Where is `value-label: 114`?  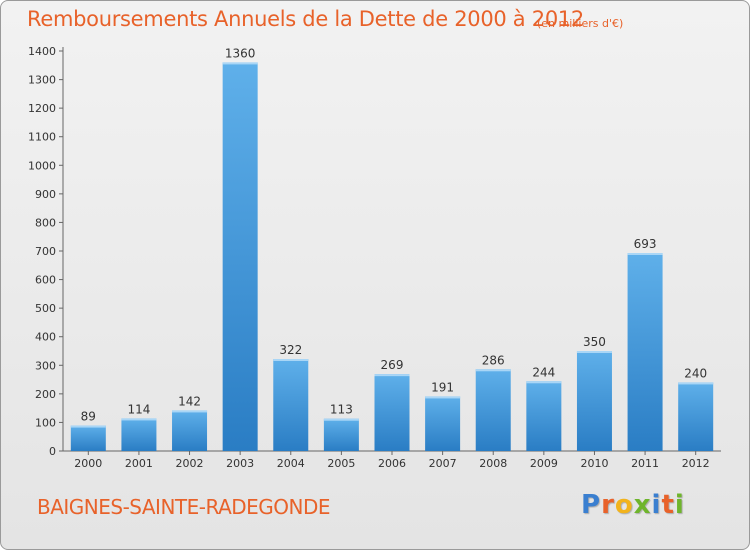
value-label: 114 is located at coordinates (138, 409).